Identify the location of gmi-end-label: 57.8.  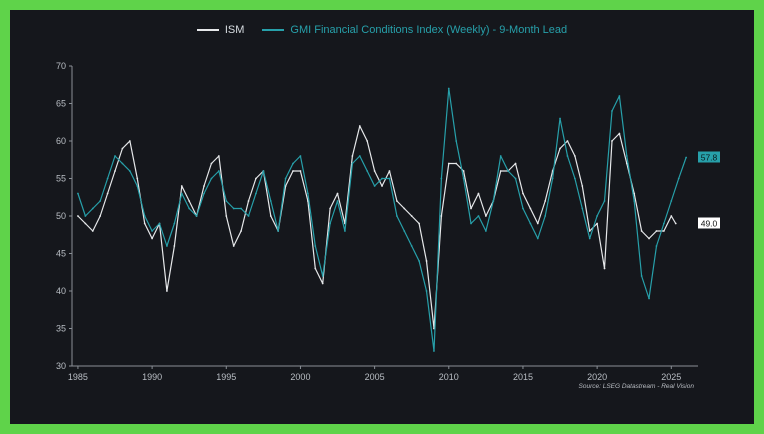
(709, 158).